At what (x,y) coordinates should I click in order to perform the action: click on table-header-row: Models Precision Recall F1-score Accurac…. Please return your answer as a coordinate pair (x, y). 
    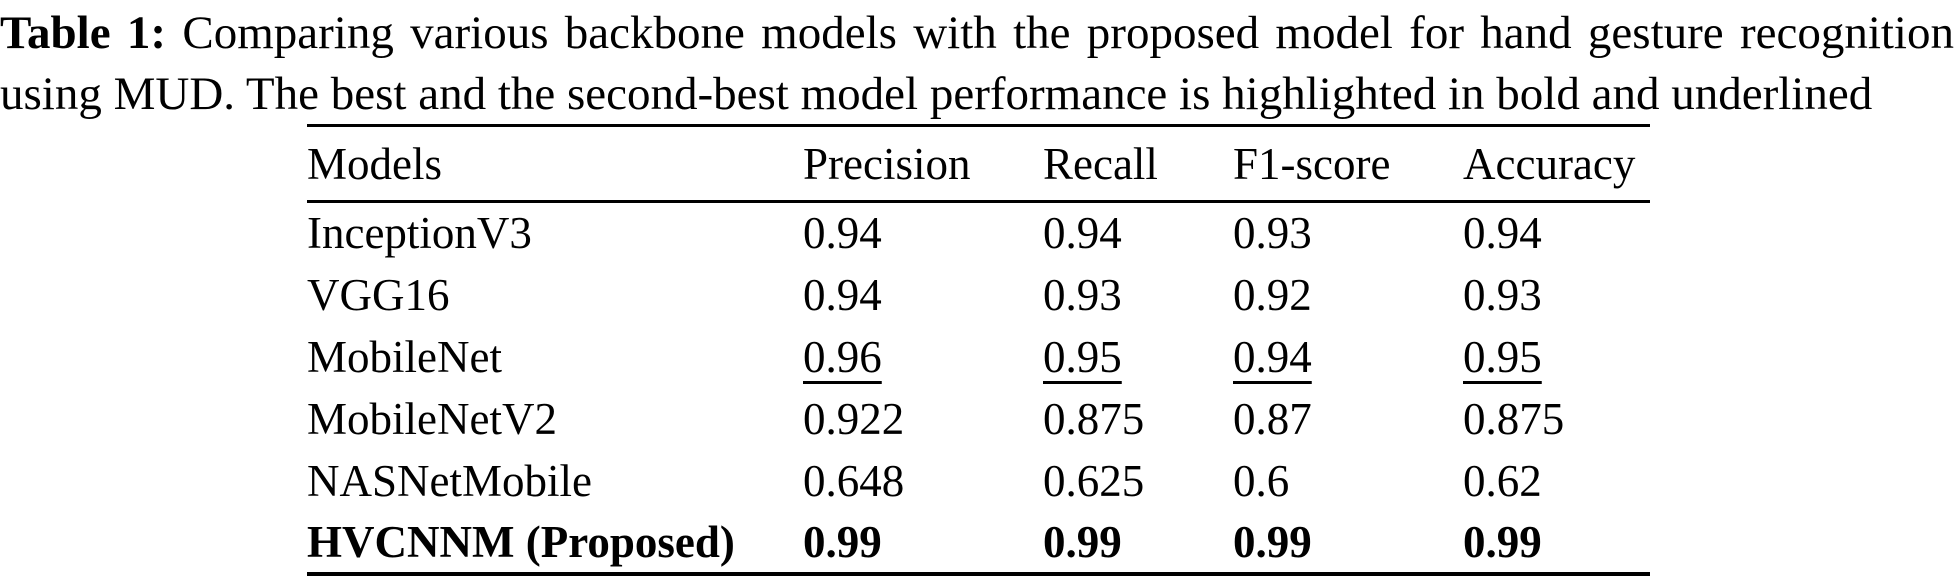
    Looking at the image, I should click on (978, 164).